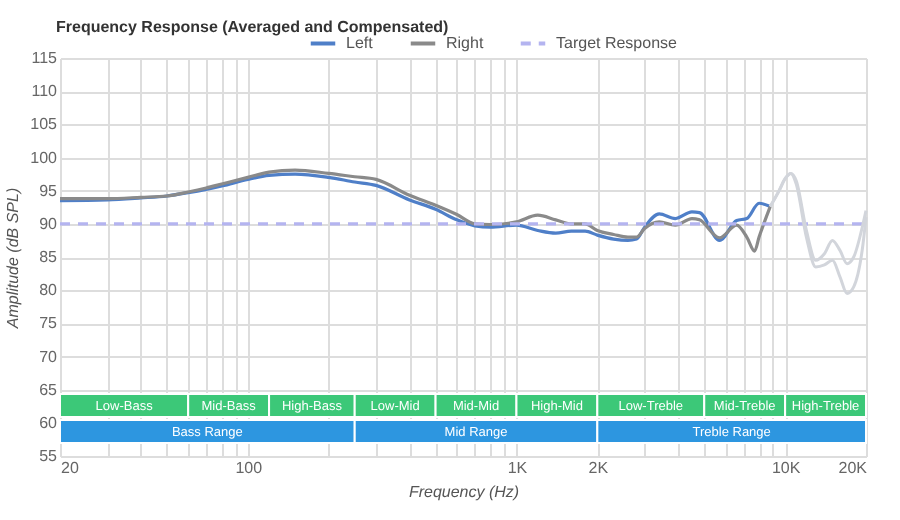 The width and height of the screenshot is (900, 520). What do you see at coordinates (70, 468) in the screenshot?
I see `x-tick-label: 20` at bounding box center [70, 468].